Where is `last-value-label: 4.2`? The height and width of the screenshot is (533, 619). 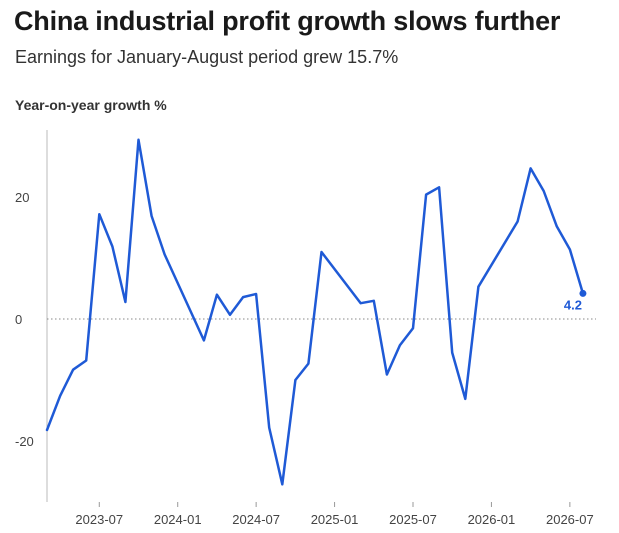 last-value-label: 4.2 is located at coordinates (573, 304).